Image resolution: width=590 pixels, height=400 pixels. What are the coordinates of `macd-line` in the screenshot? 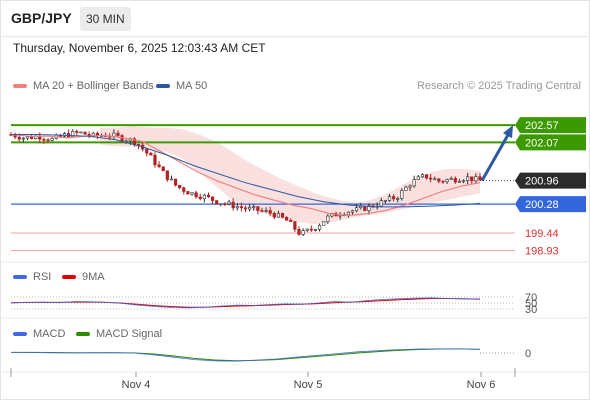 It's located at (245, 355).